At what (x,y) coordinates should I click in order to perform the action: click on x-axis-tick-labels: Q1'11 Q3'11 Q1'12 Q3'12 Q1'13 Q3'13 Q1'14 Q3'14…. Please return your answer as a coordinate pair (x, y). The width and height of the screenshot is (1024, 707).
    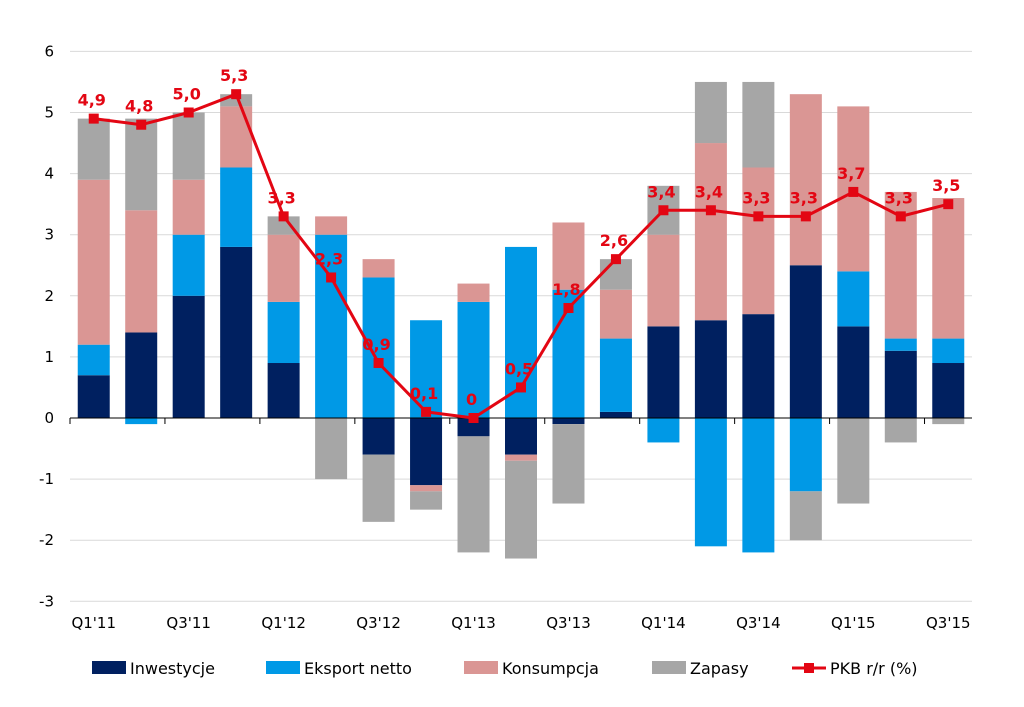
    Looking at the image, I should click on (520, 623).